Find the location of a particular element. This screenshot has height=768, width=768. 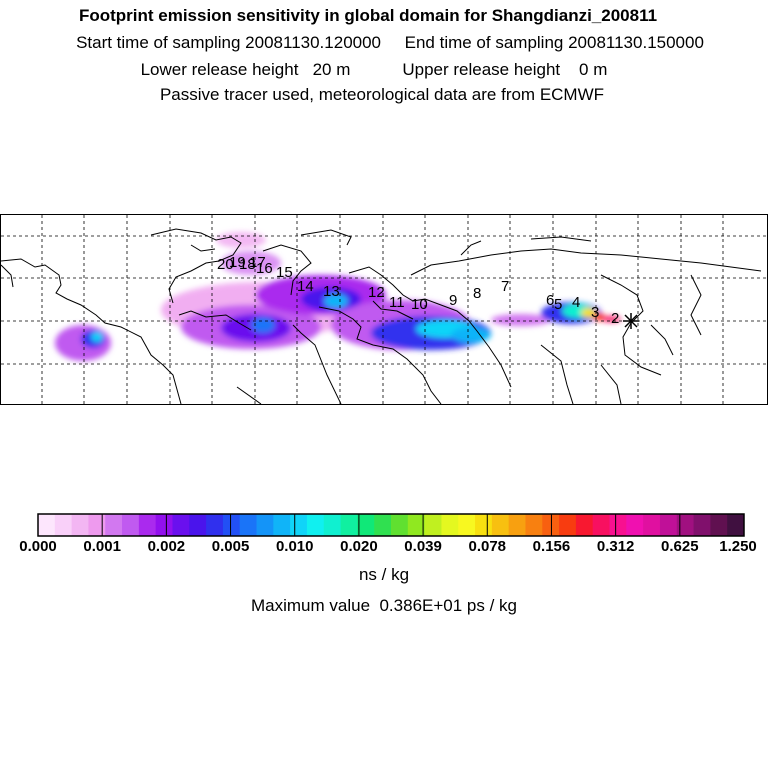

traj-label: 18 is located at coordinates (247, 264).